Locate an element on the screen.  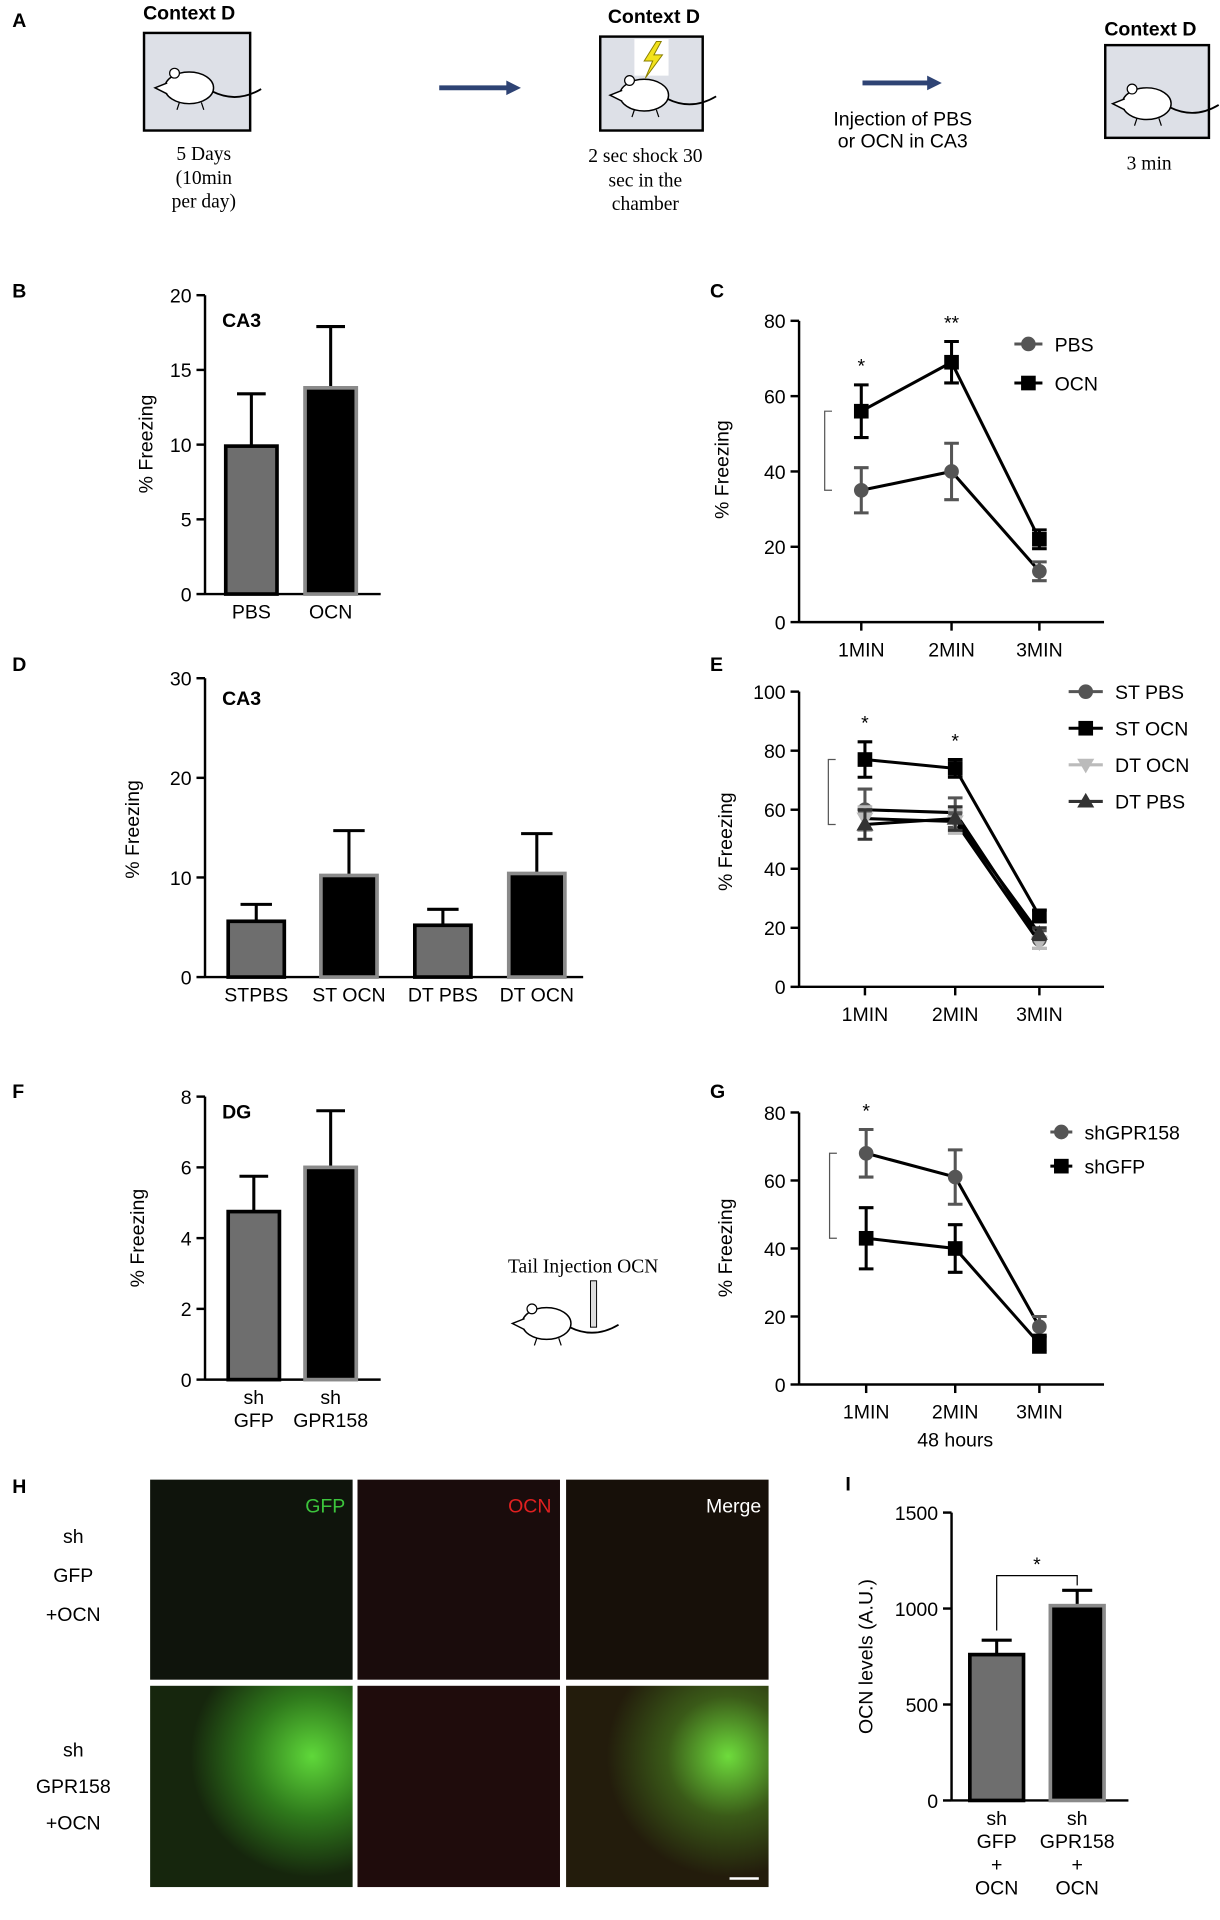
y-tick-label: 500 is located at coordinates (922, 1706).